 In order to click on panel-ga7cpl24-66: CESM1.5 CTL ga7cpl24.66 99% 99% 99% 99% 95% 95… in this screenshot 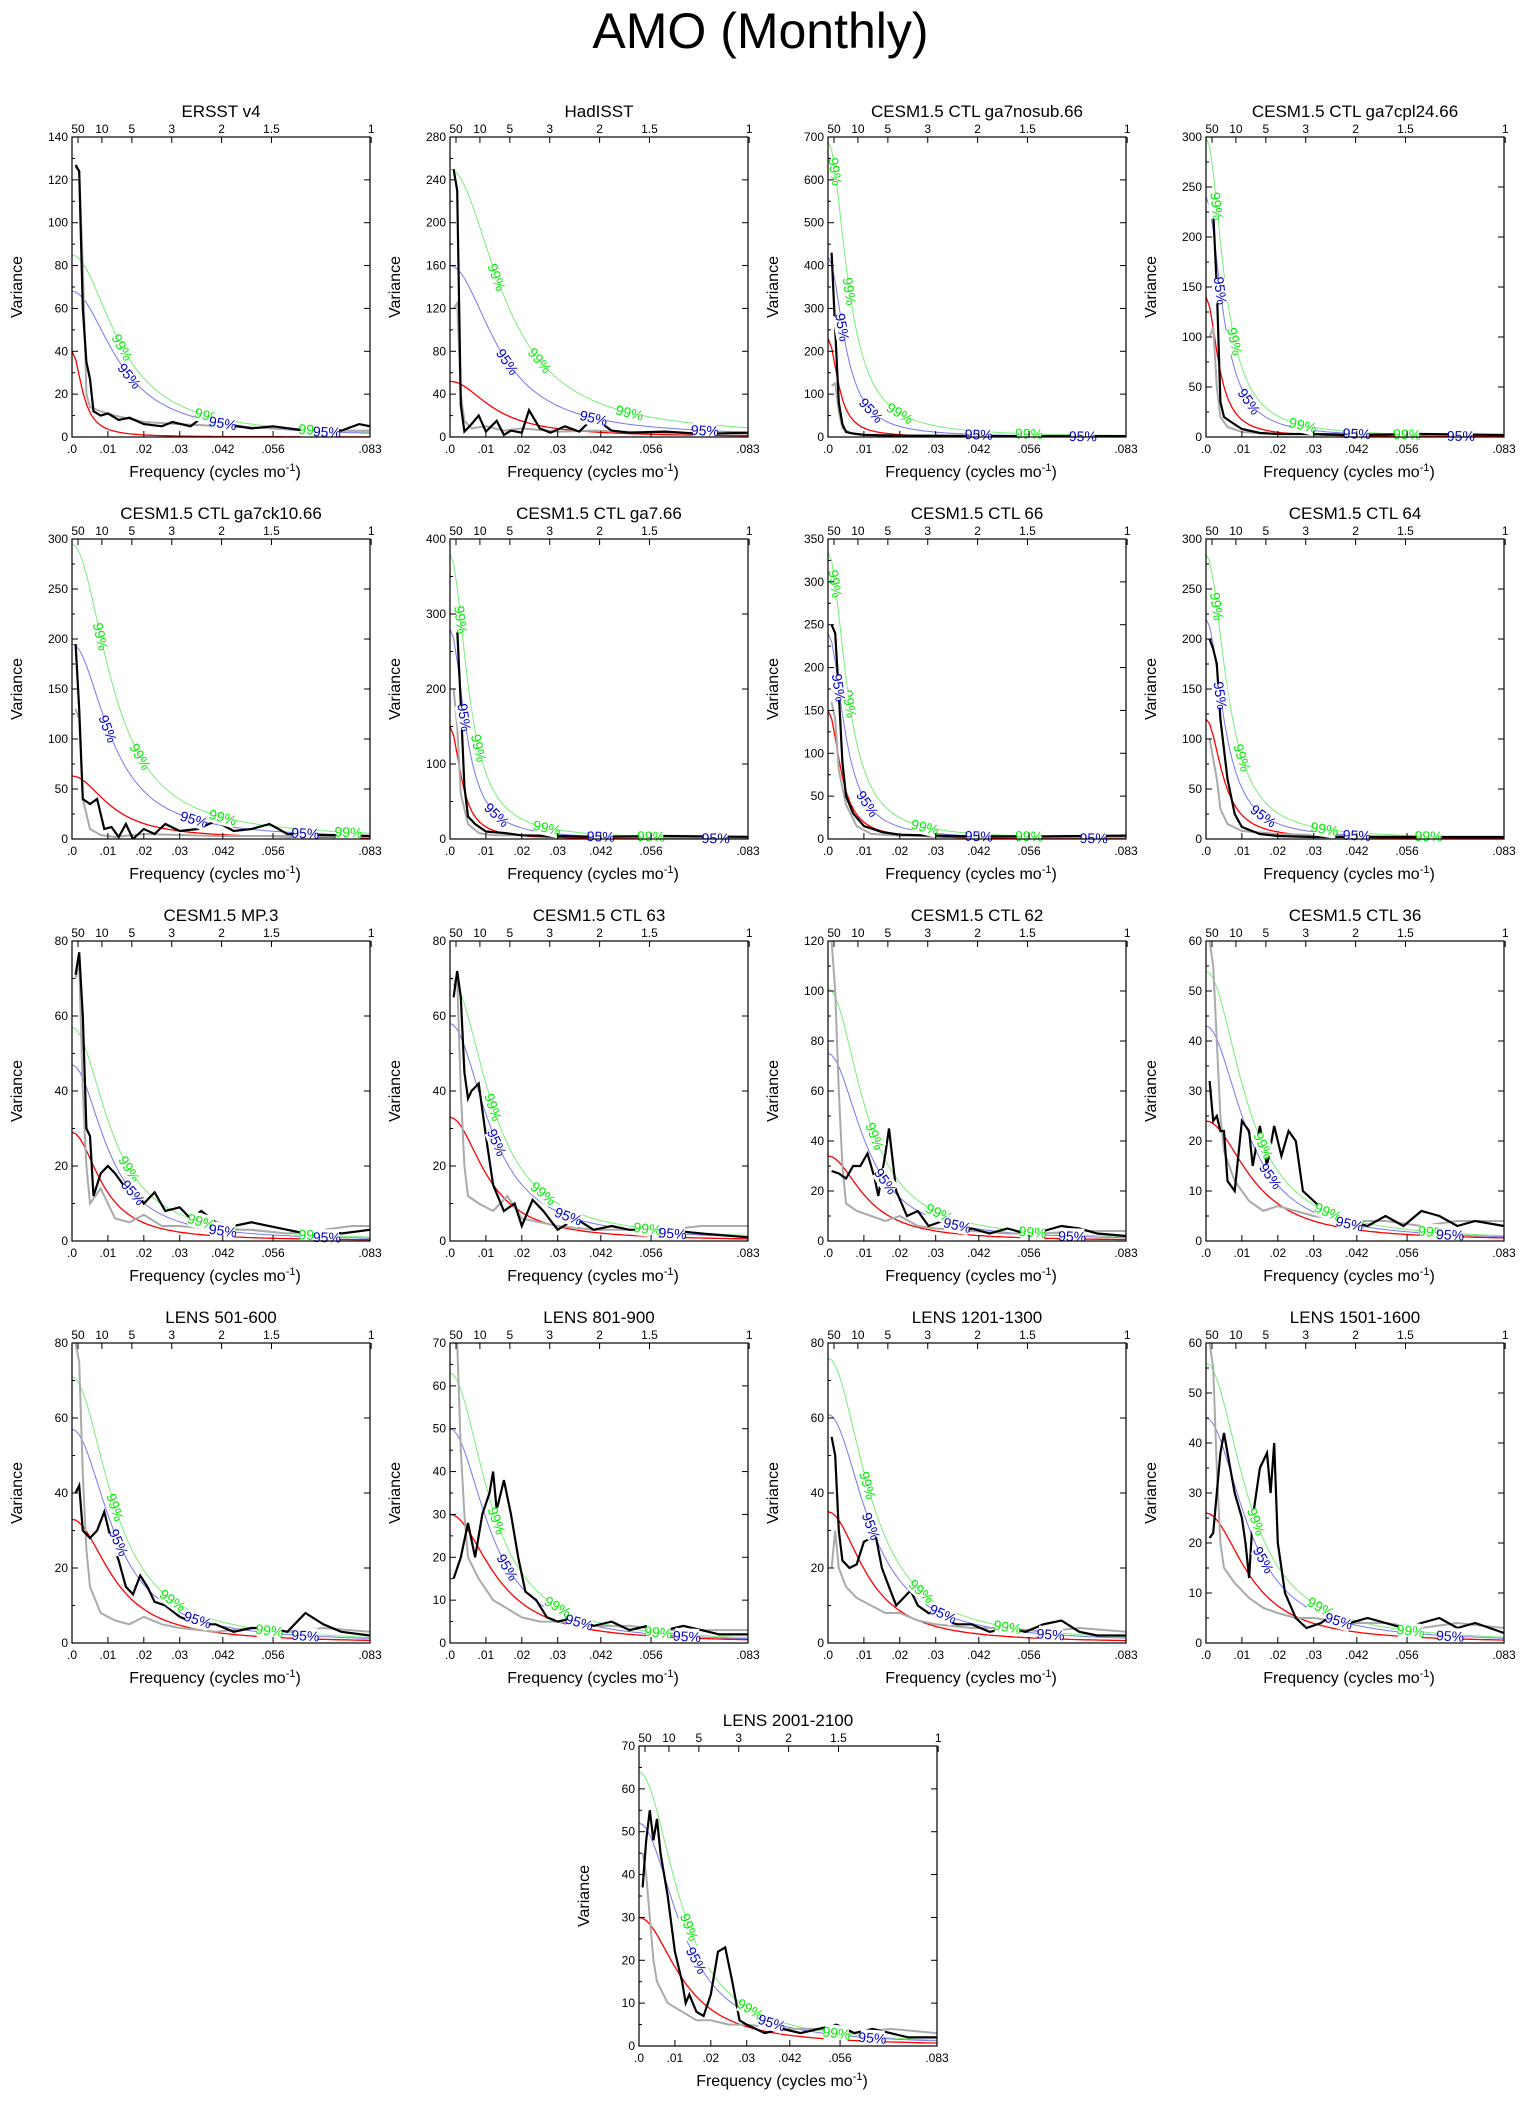, I will do `click(1325, 297)`.